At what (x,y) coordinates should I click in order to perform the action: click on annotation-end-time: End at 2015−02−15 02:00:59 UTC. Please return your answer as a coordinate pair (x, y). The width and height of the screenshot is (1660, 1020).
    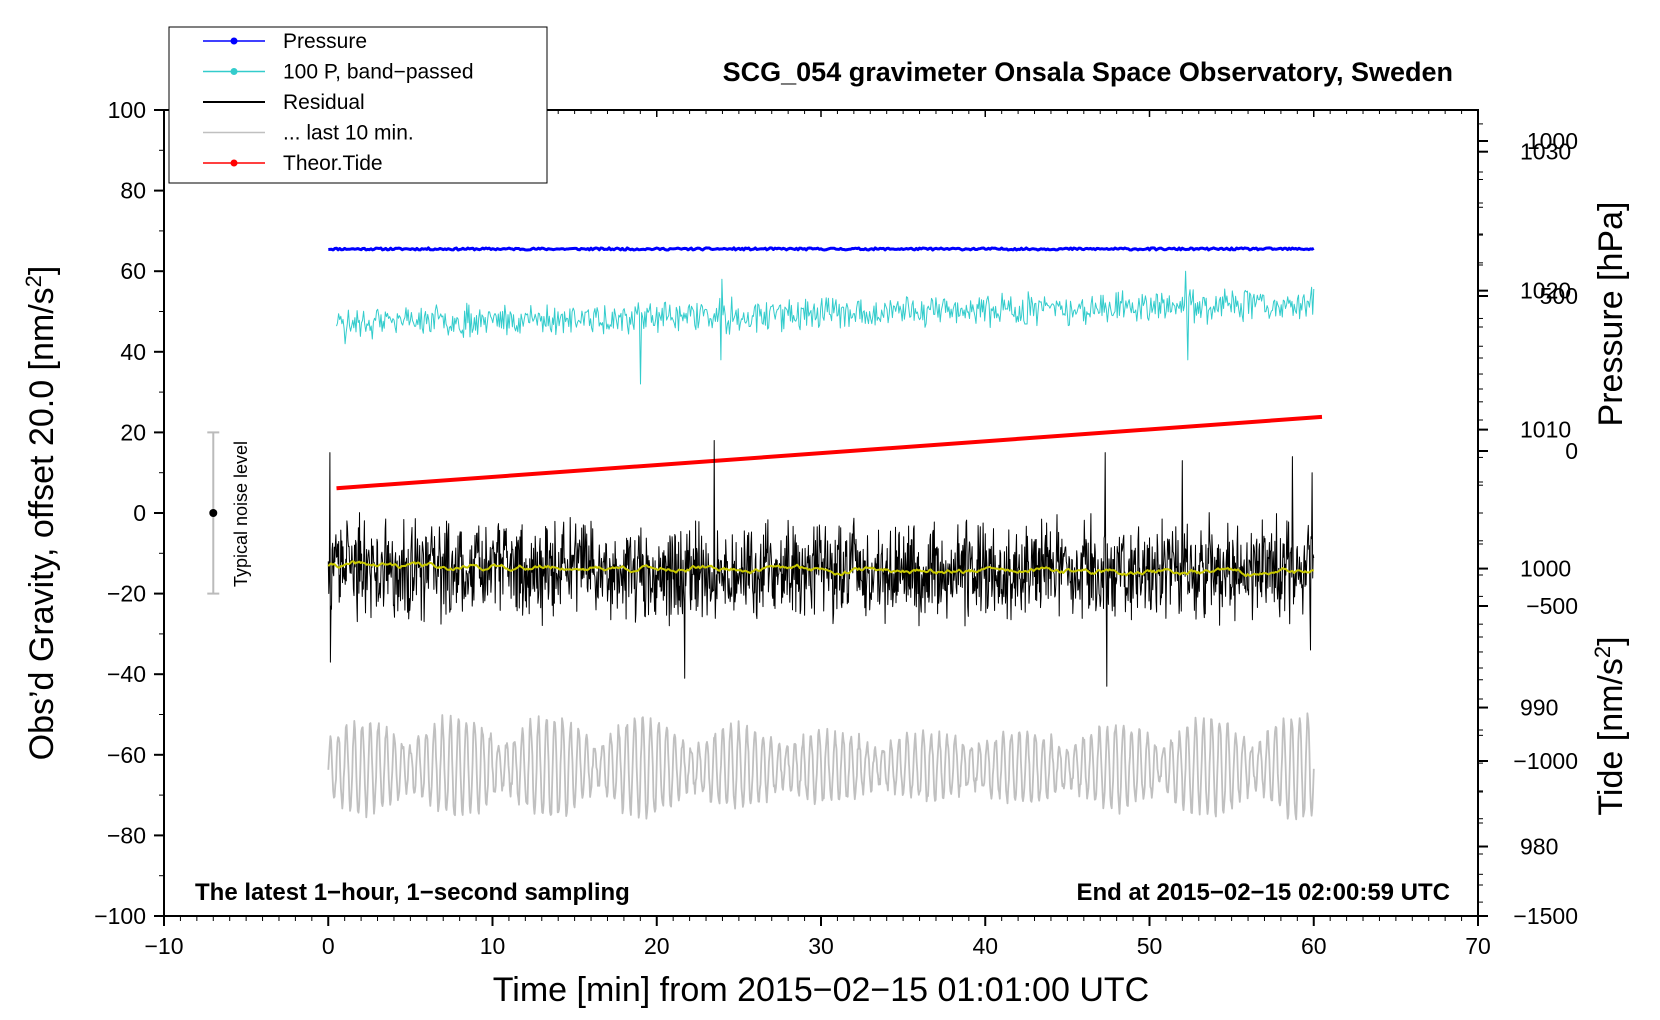
    Looking at the image, I should click on (1263, 892).